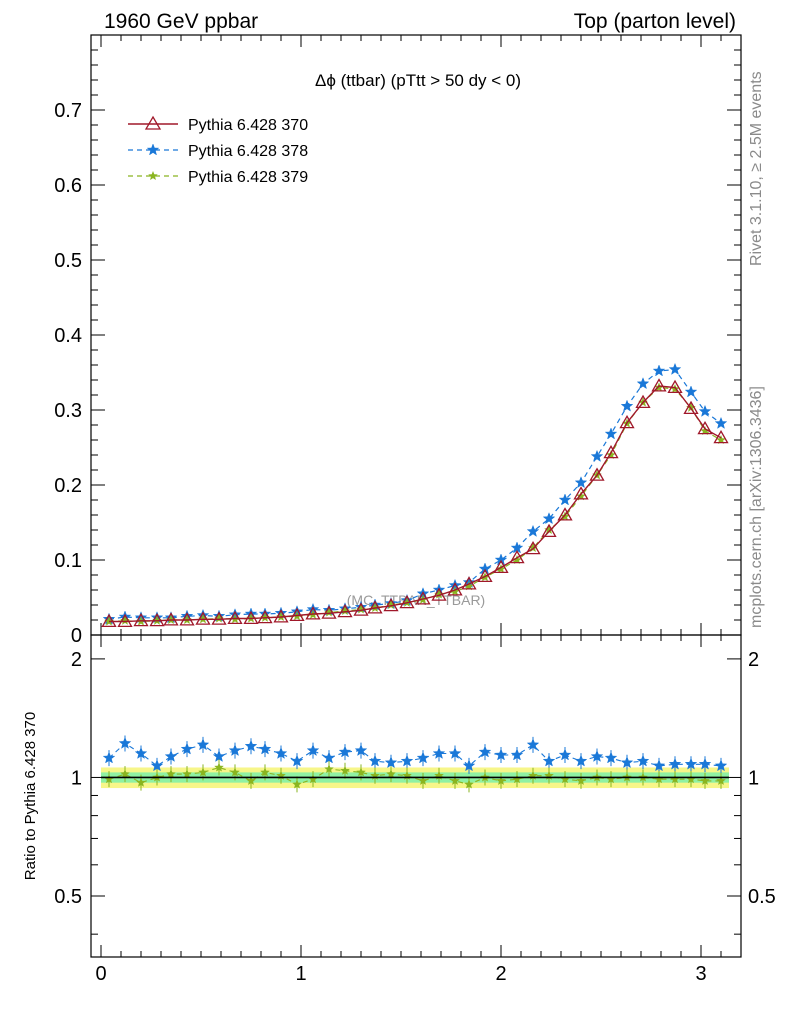  I want to click on plot-title: Δϕ (ttbar) (pTtt > 50 dy < 0), so click(418, 80).